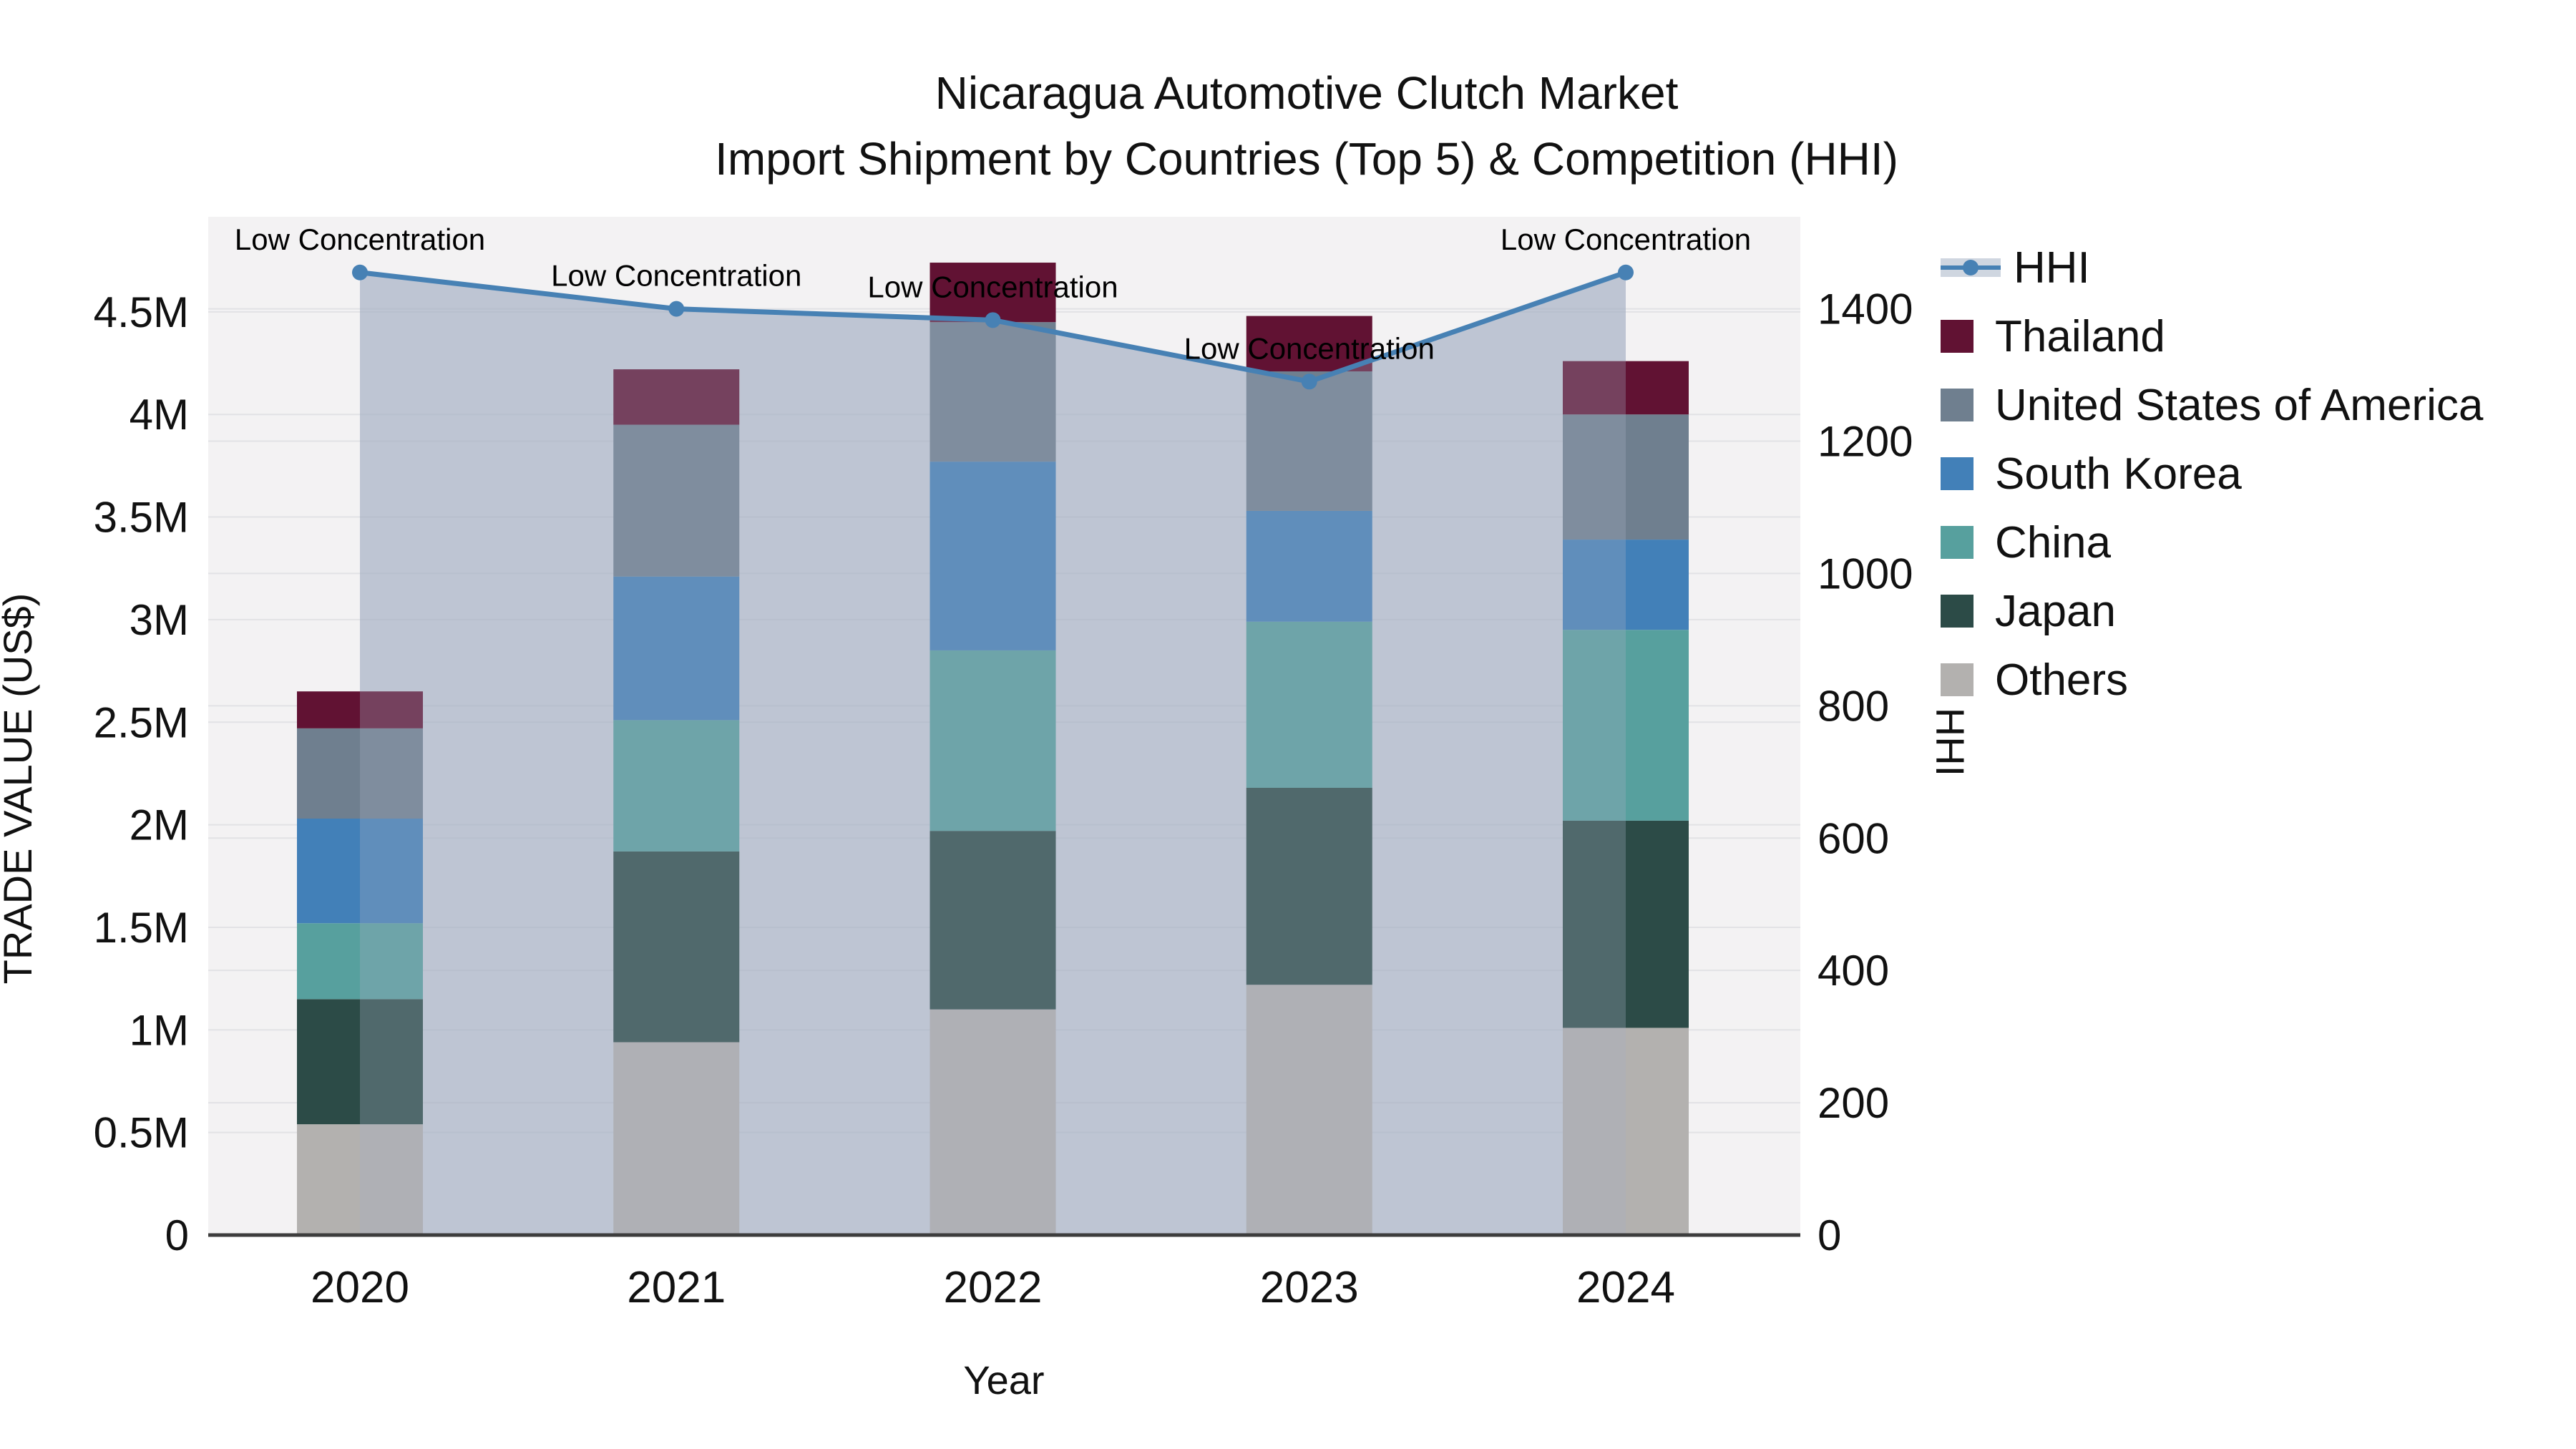 The height and width of the screenshot is (1449, 2576). I want to click on chart-title-line1: Nicaragua Automotive Clutch Market, so click(1307, 93).